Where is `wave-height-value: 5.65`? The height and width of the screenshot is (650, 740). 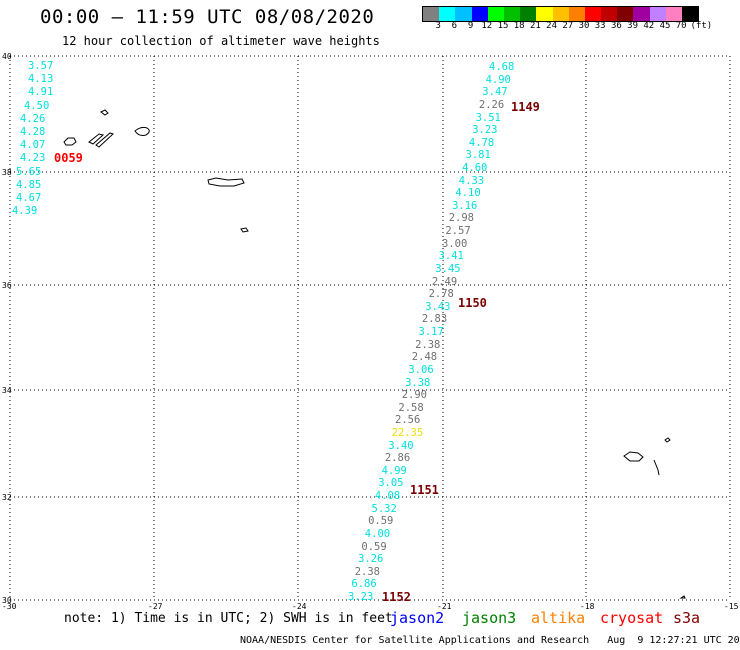 wave-height-value: 5.65 is located at coordinates (29, 171).